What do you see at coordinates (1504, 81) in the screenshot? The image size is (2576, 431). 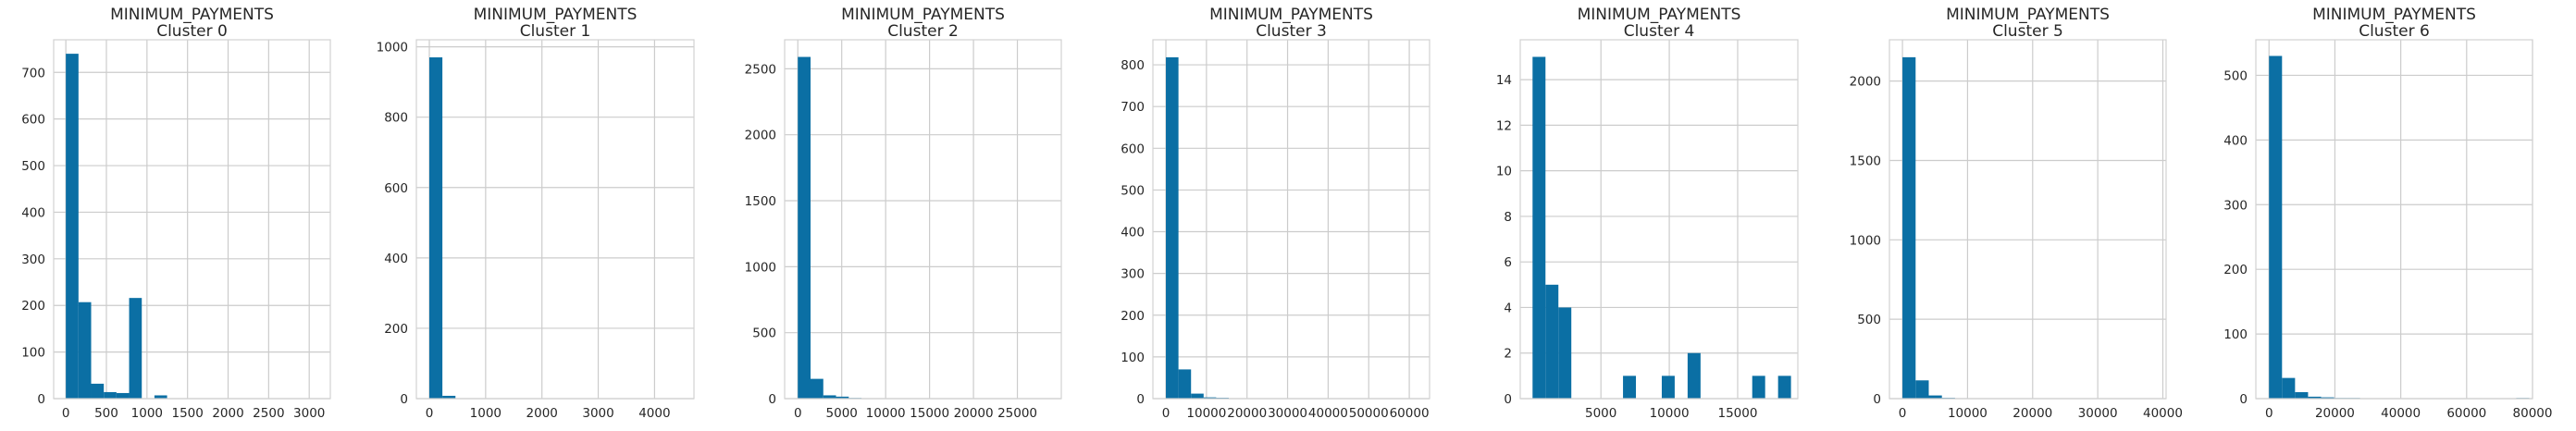 I see `y-tick-label: 14` at bounding box center [1504, 81].